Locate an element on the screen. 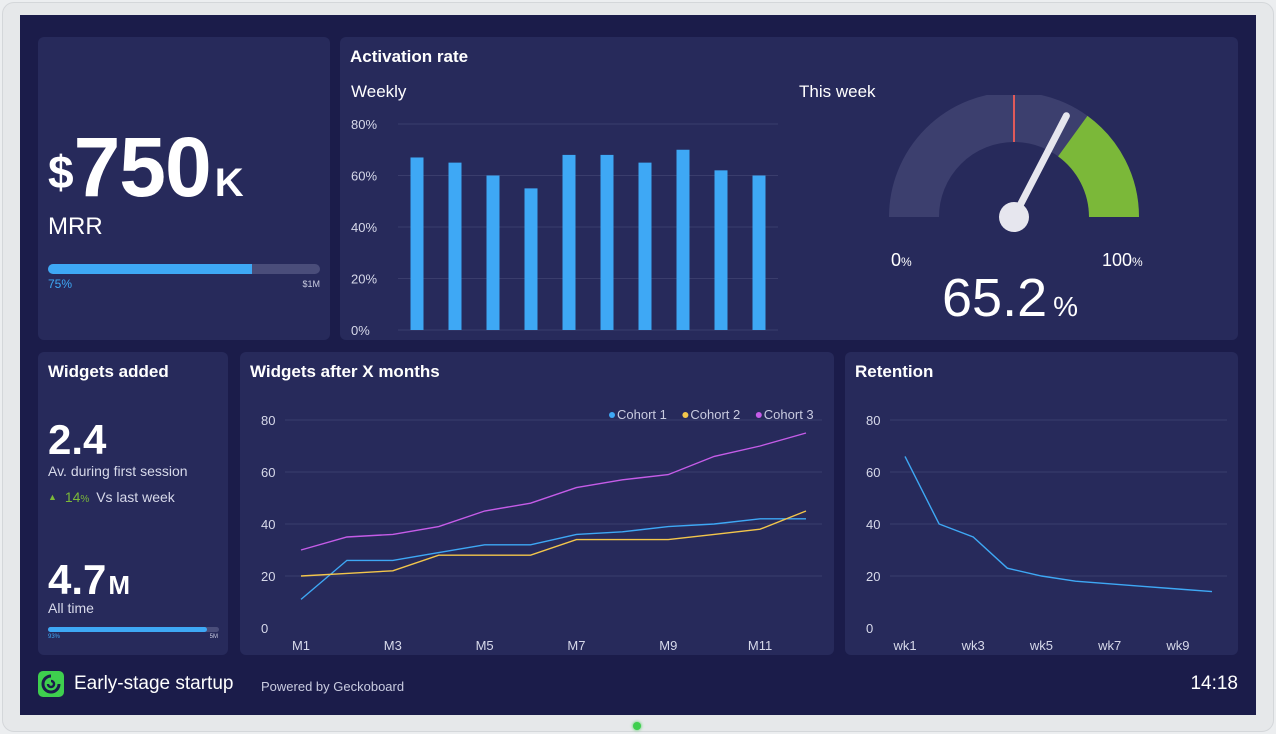  gauge-max-value: 100 is located at coordinates (1117, 260).